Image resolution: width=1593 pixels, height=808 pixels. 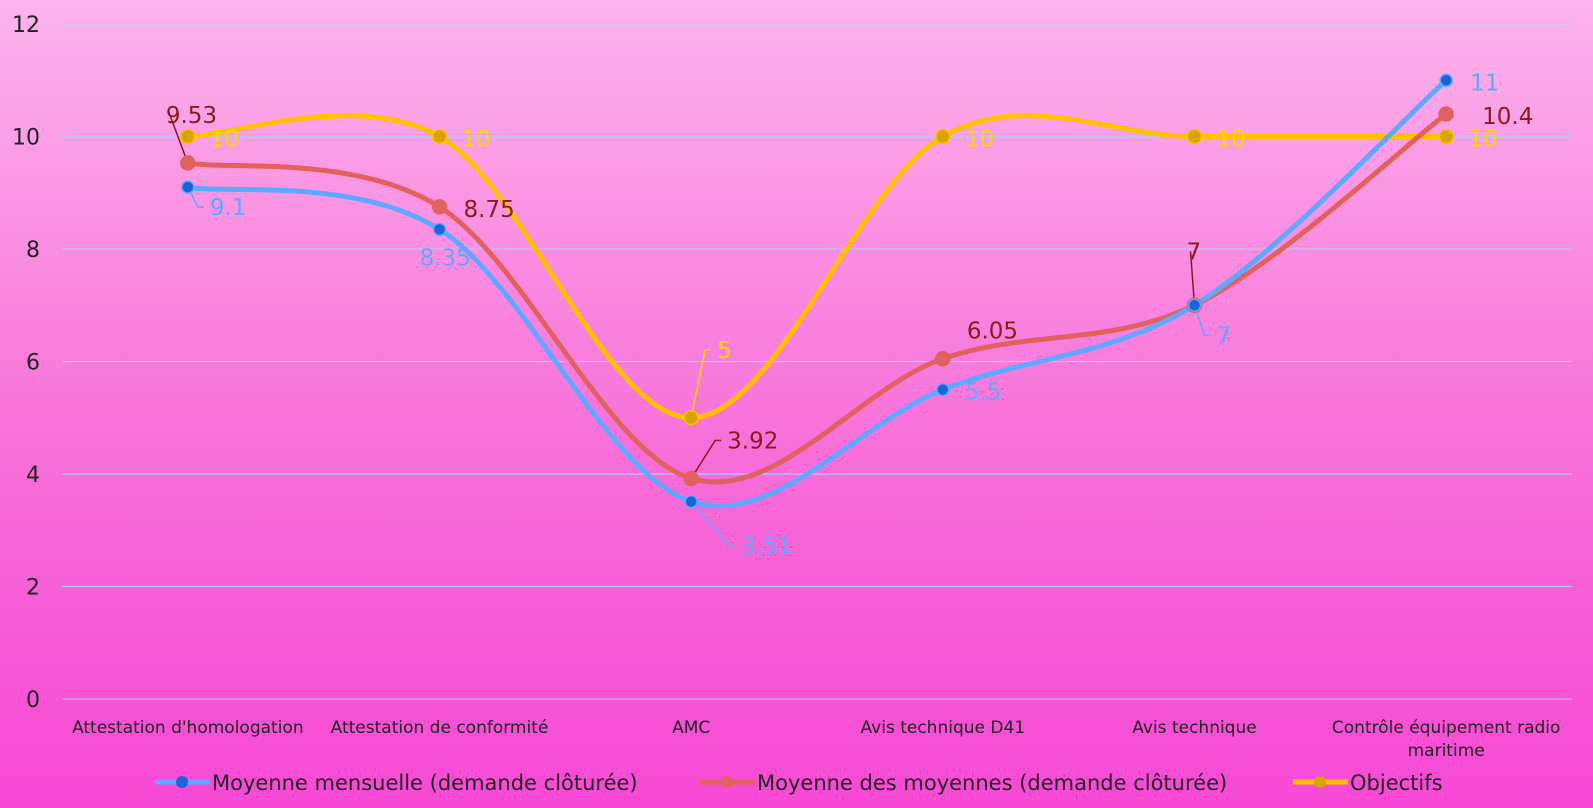 I want to click on data-label: 5, so click(x=724, y=351).